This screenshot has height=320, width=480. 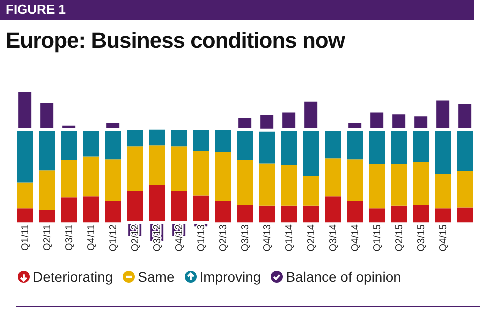 I want to click on x-tick-label: Q3/13, so click(x=246, y=238).